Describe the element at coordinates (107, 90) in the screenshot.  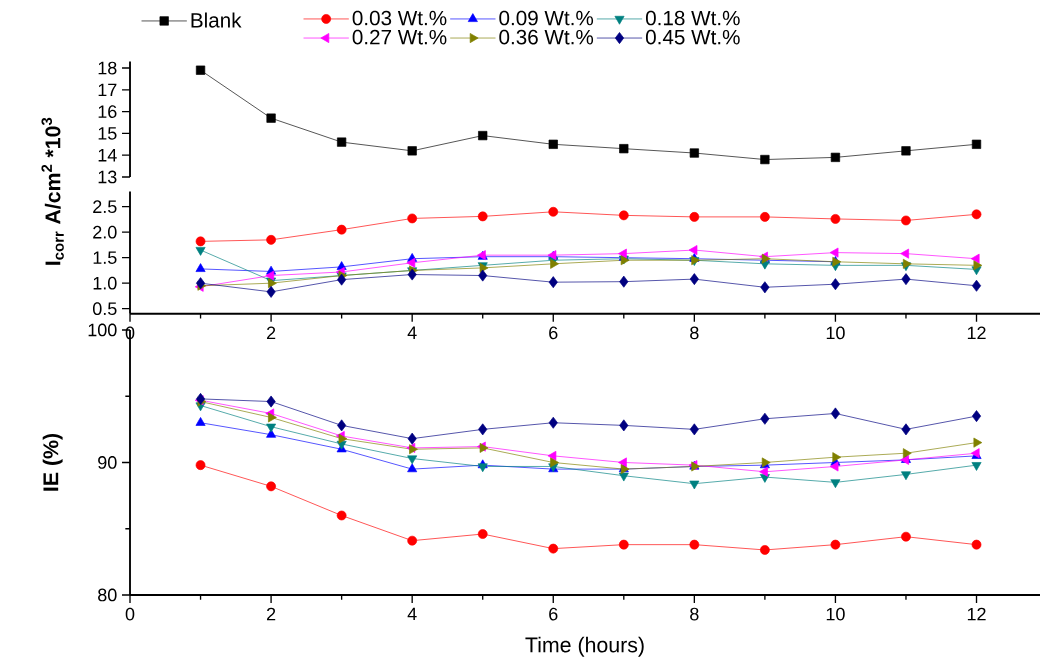
I see `y-tick-label: 17` at that location.